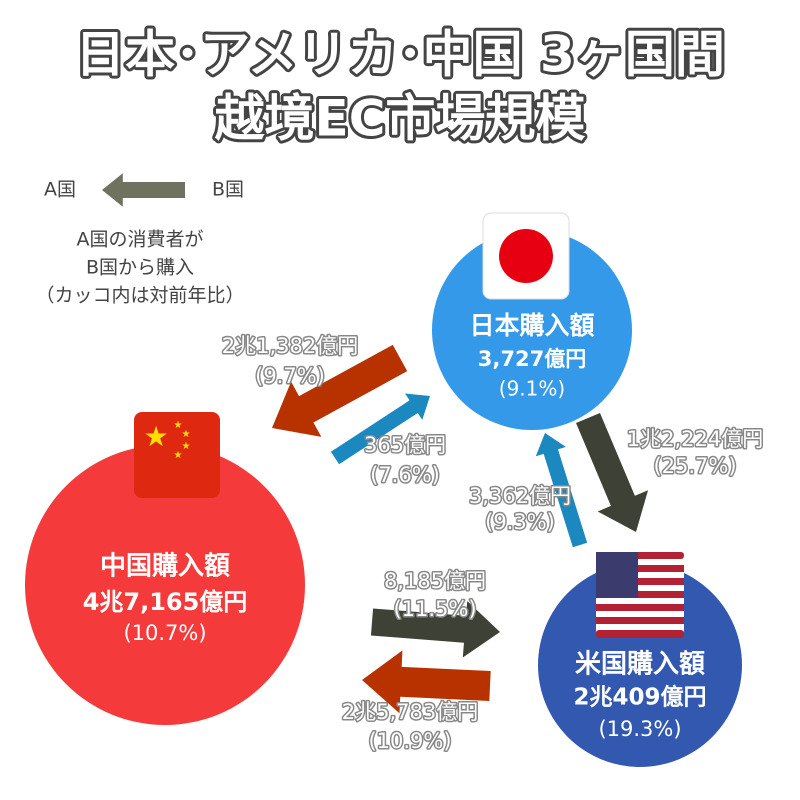 This screenshot has height=800, width=800. What do you see at coordinates (165, 602) in the screenshot?
I see `node-amount: 4兆7,165億円` at bounding box center [165, 602].